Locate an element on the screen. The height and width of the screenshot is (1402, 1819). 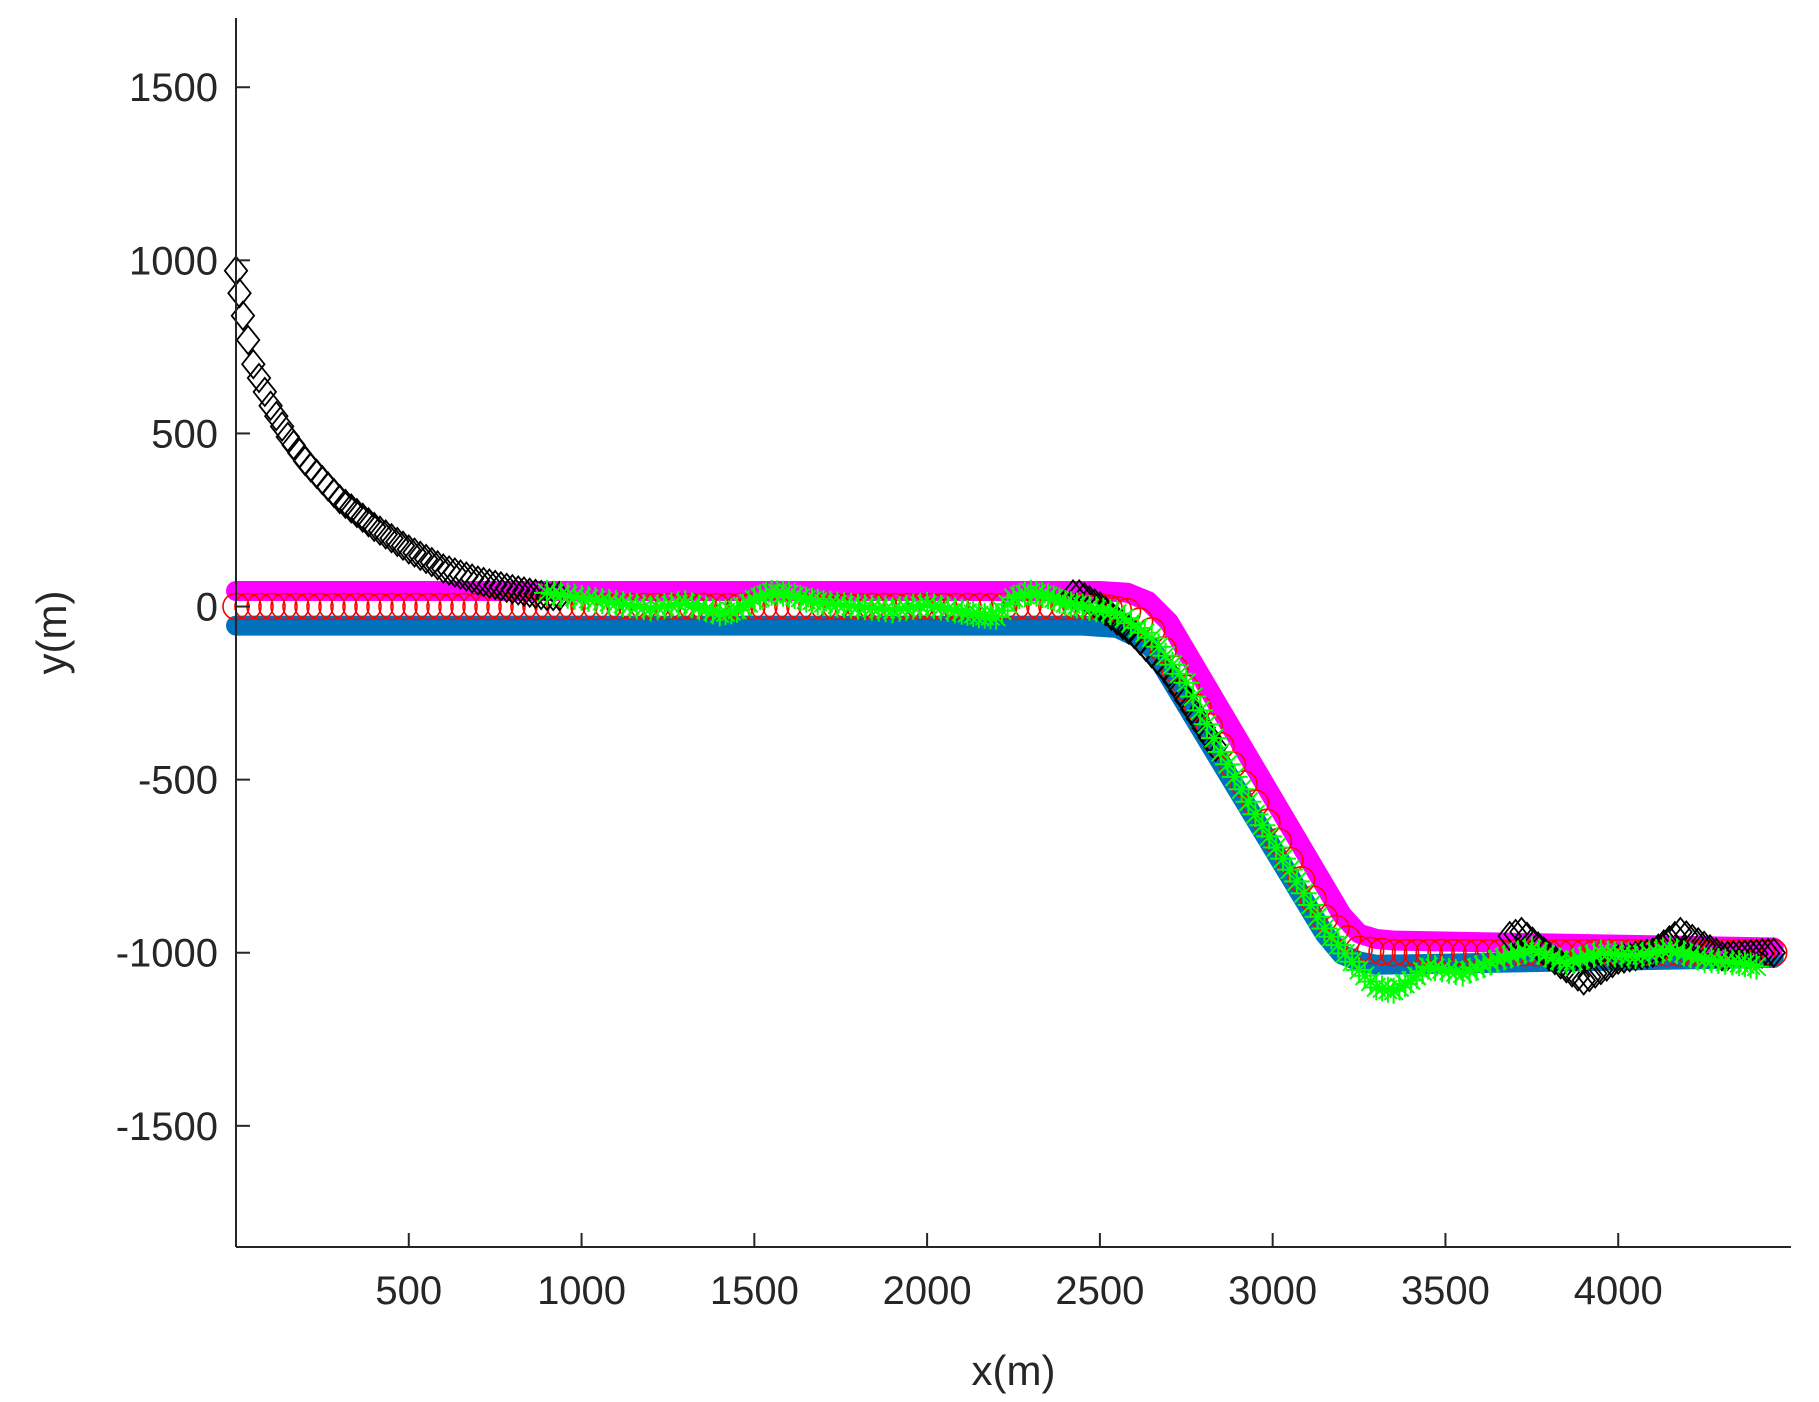
x-tick-label: 3000 is located at coordinates (1272, 1291).